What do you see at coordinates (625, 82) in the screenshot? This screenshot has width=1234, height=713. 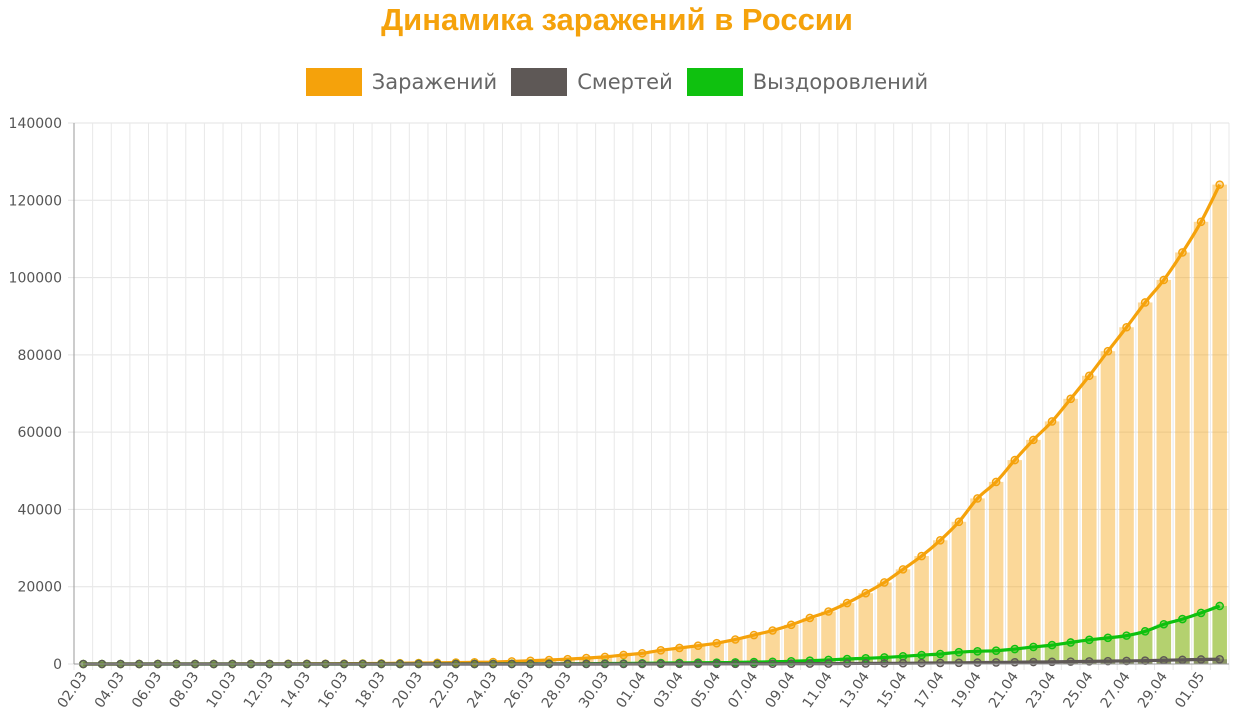 I see `legend-label-deaths: Смертей` at bounding box center [625, 82].